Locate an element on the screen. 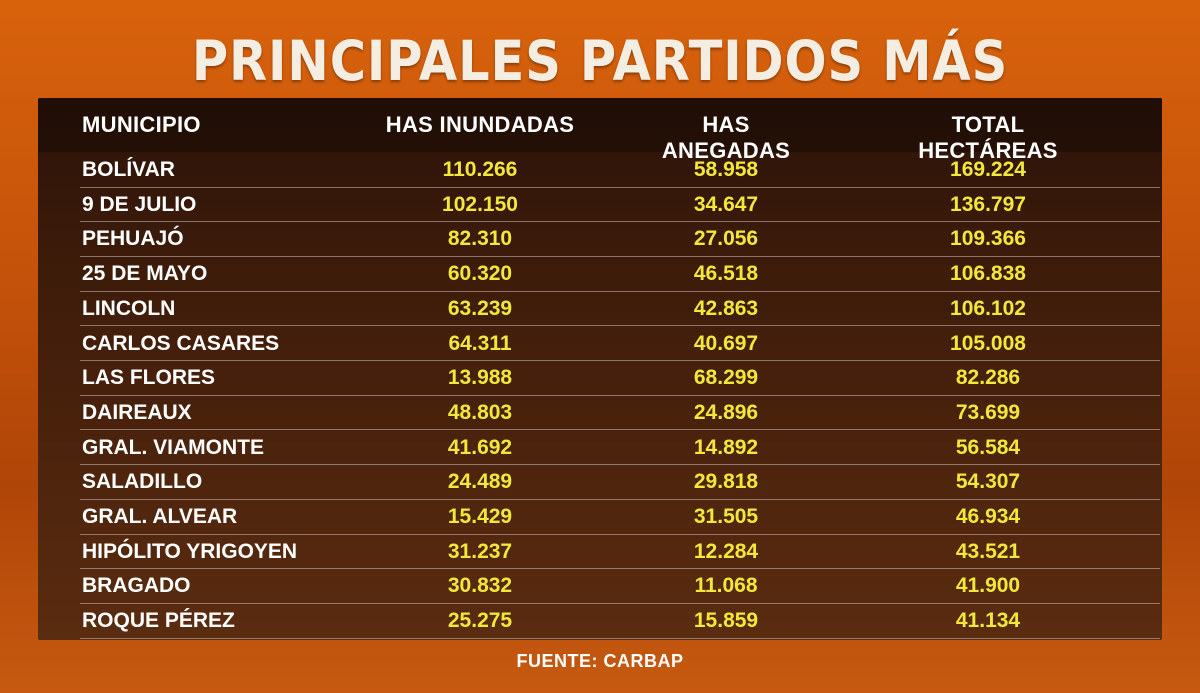 This screenshot has width=1200, height=693. total-hectareas-cell: 46.934 is located at coordinates (988, 516).